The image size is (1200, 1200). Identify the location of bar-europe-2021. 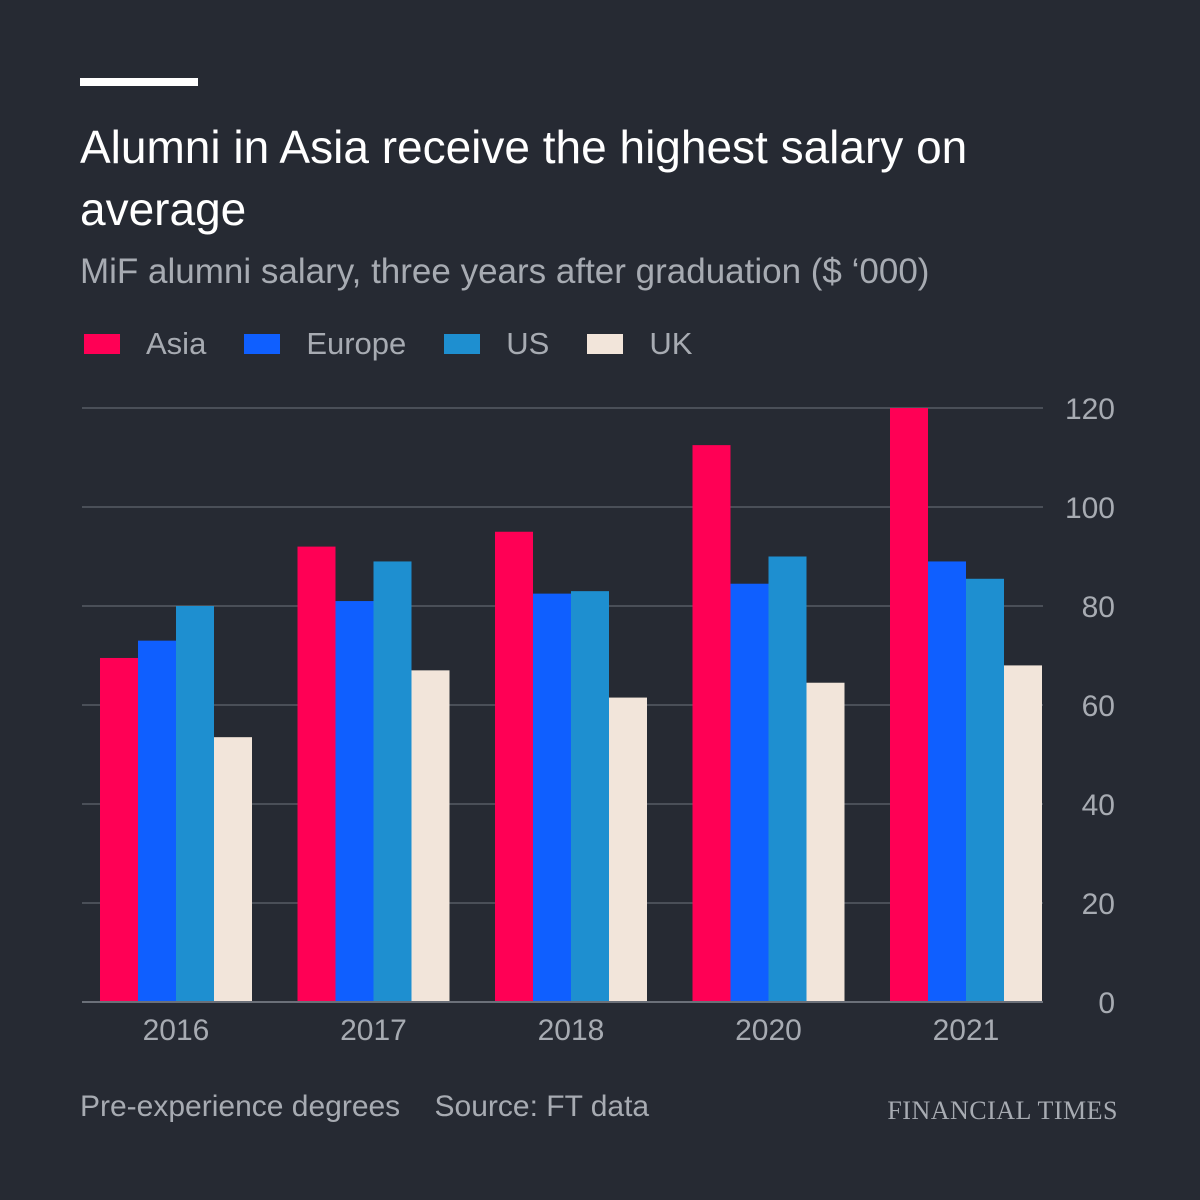
(947, 781).